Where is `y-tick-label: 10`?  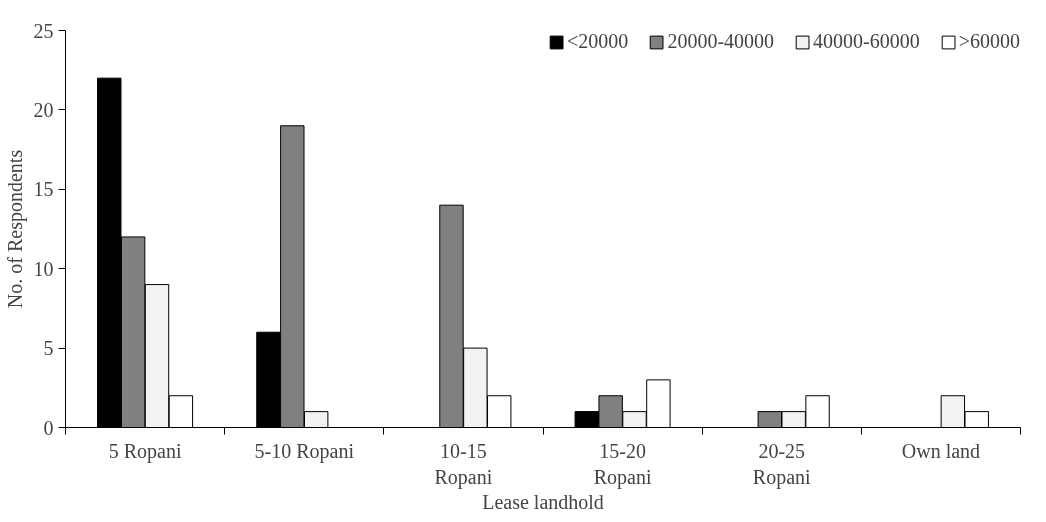
y-tick-label: 10 is located at coordinates (43, 268).